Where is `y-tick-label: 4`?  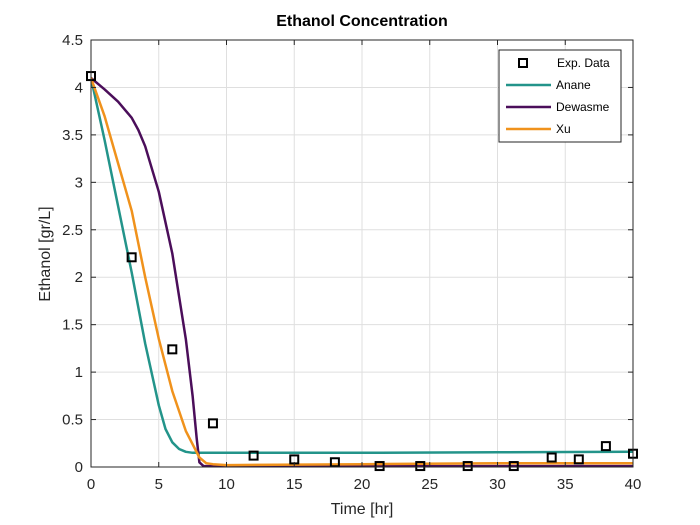 y-tick-label: 4 is located at coordinates (79, 87).